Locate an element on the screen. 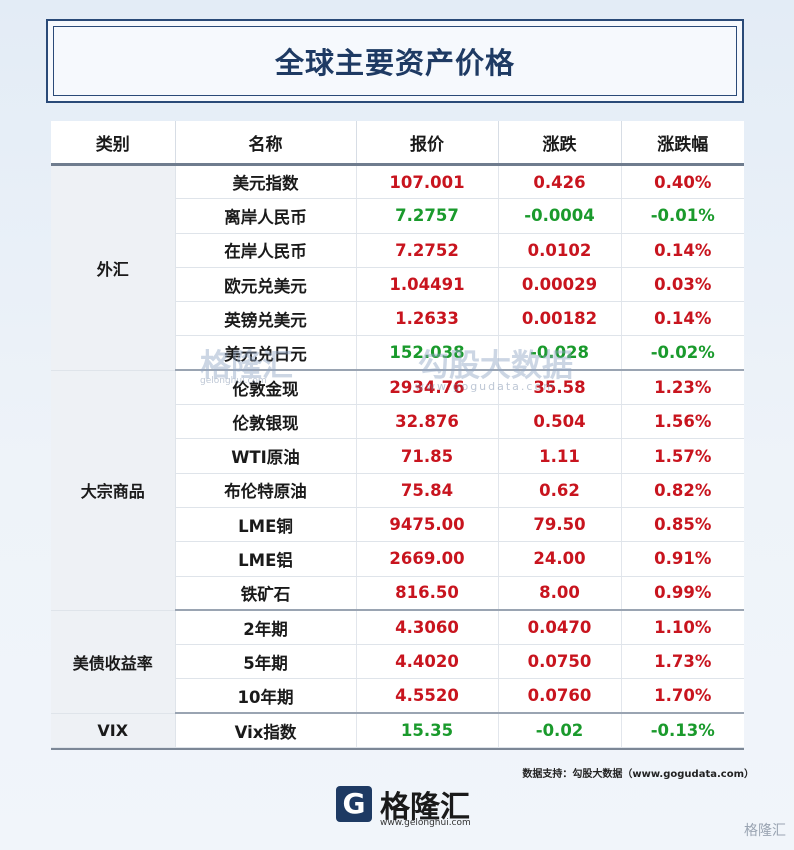 The image size is (794, 850). table-row: 布伦特原油 75.84 0.62 0.82% is located at coordinates (397, 490).